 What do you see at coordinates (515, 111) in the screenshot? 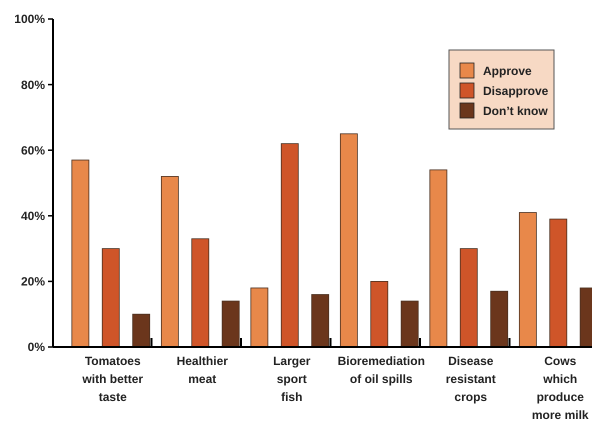
I see `legend-label: Don’t know` at bounding box center [515, 111].